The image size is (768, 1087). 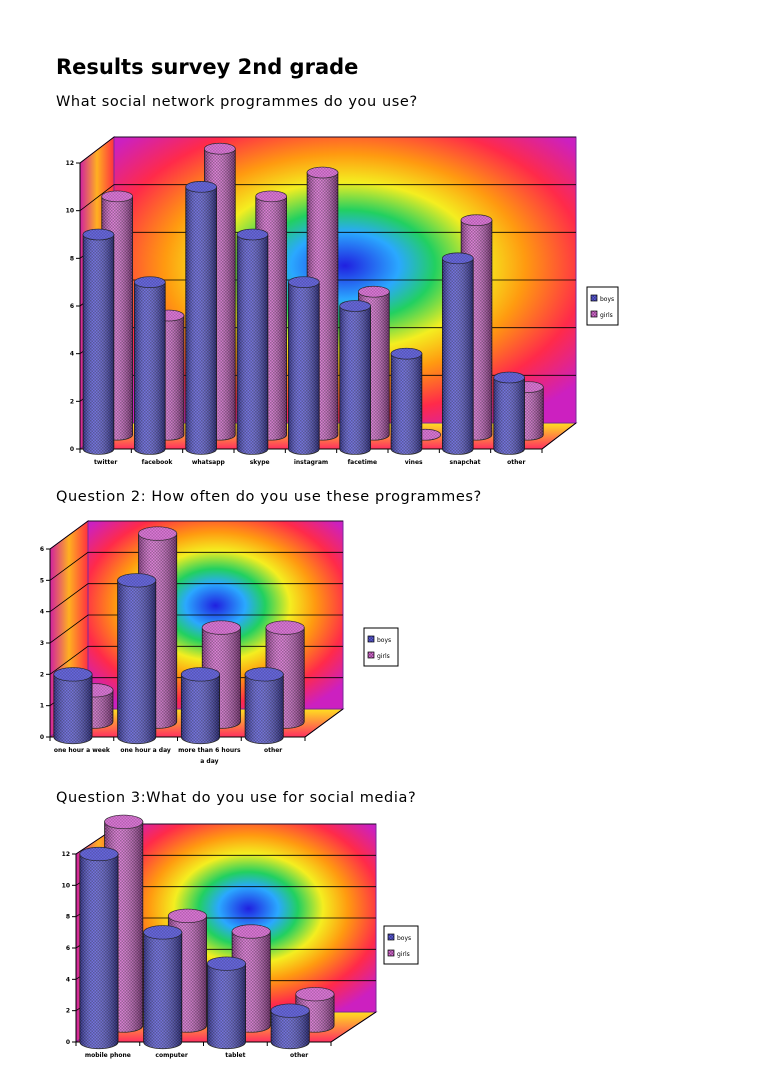 I want to click on x-category-label: skype, so click(x=260, y=462).